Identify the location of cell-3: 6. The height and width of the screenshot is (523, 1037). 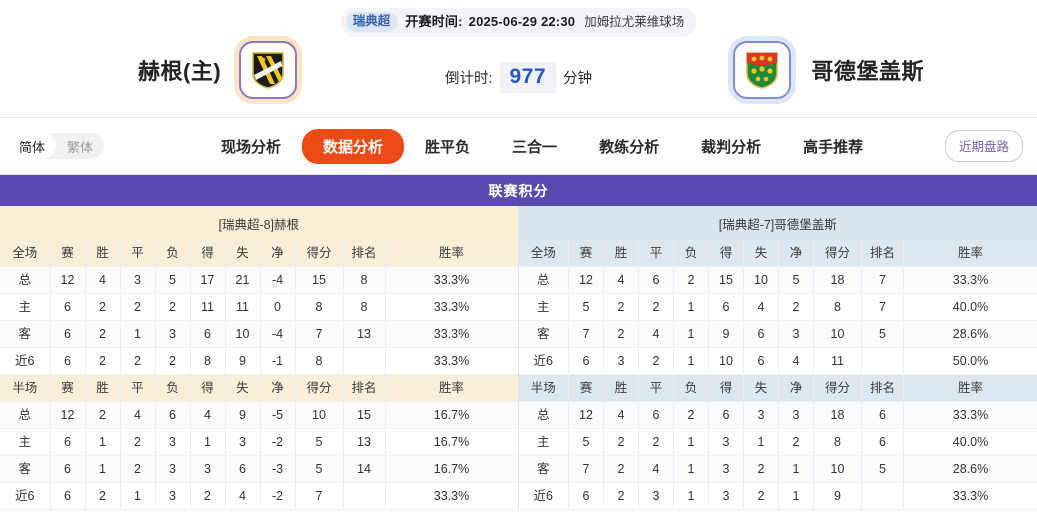
(656, 280).